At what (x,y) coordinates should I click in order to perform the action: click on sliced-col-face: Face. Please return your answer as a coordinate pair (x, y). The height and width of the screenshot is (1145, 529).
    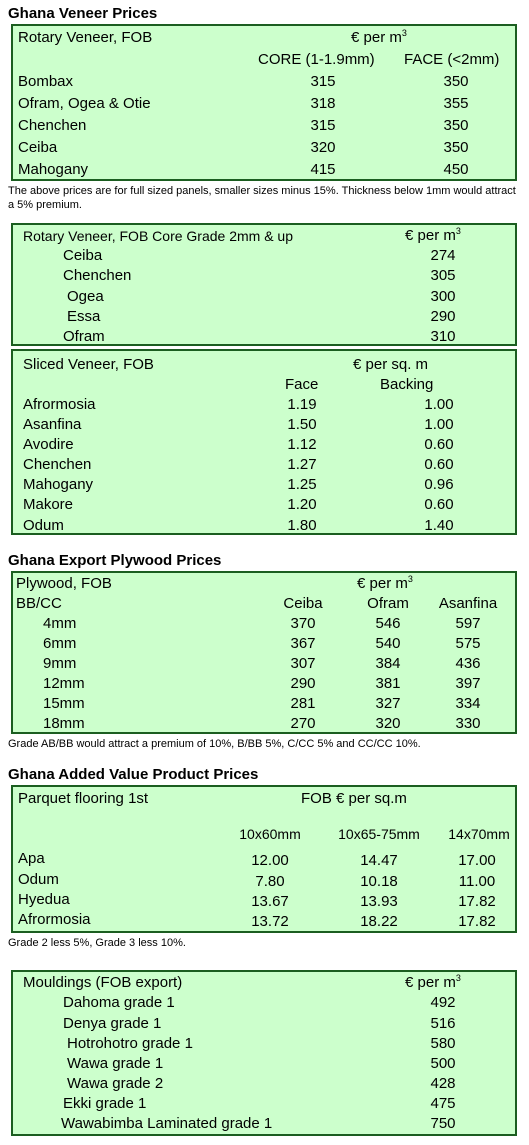
    Looking at the image, I should click on (302, 384).